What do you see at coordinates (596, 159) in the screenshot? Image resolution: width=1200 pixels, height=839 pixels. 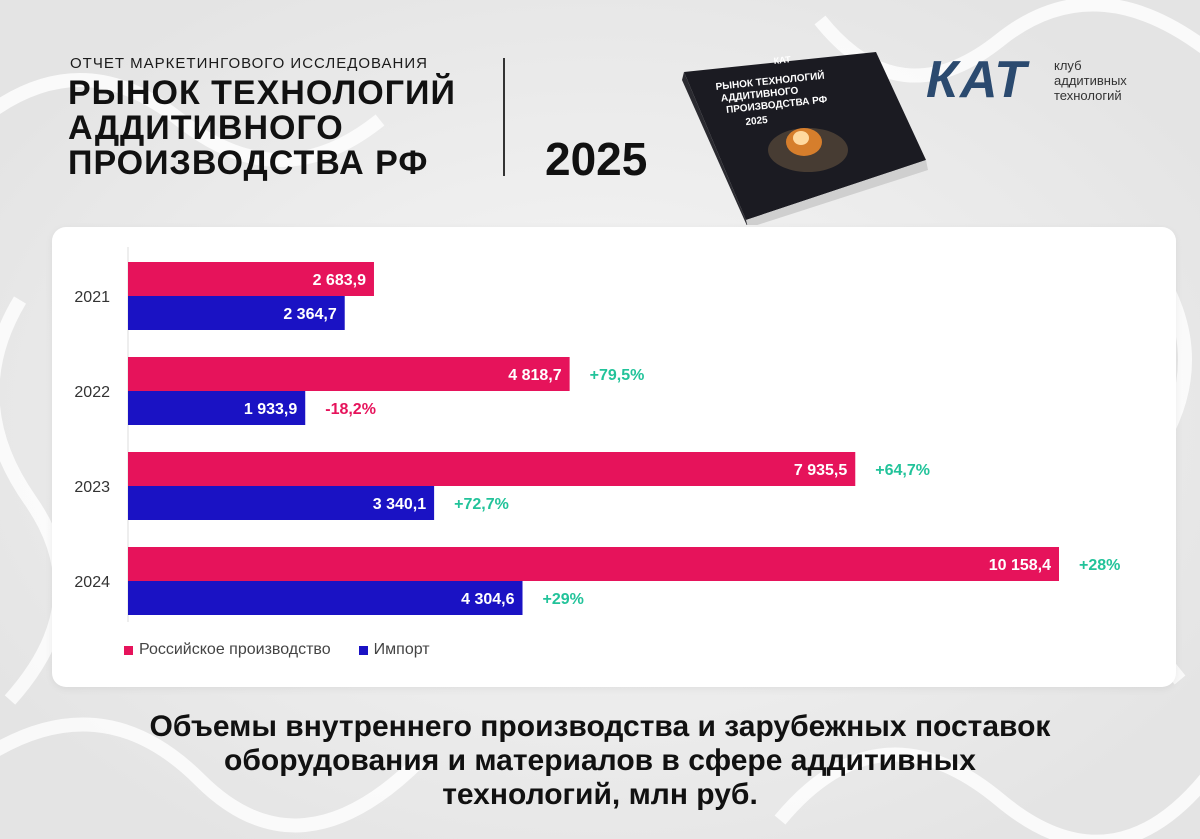 I see `report-year: 2025` at bounding box center [596, 159].